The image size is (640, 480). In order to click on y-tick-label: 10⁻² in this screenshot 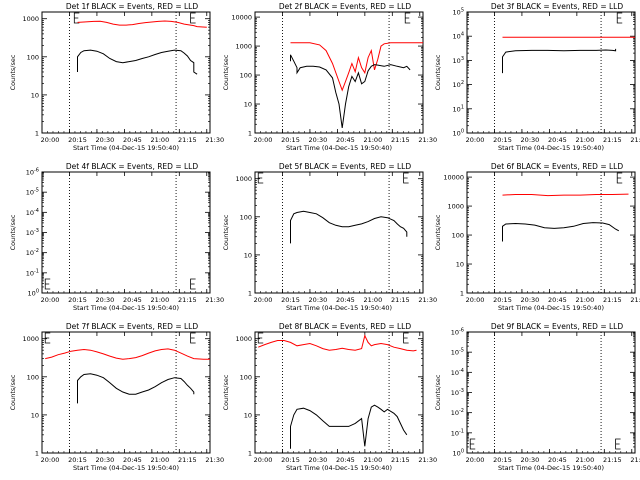, I will do `click(32, 252)`.